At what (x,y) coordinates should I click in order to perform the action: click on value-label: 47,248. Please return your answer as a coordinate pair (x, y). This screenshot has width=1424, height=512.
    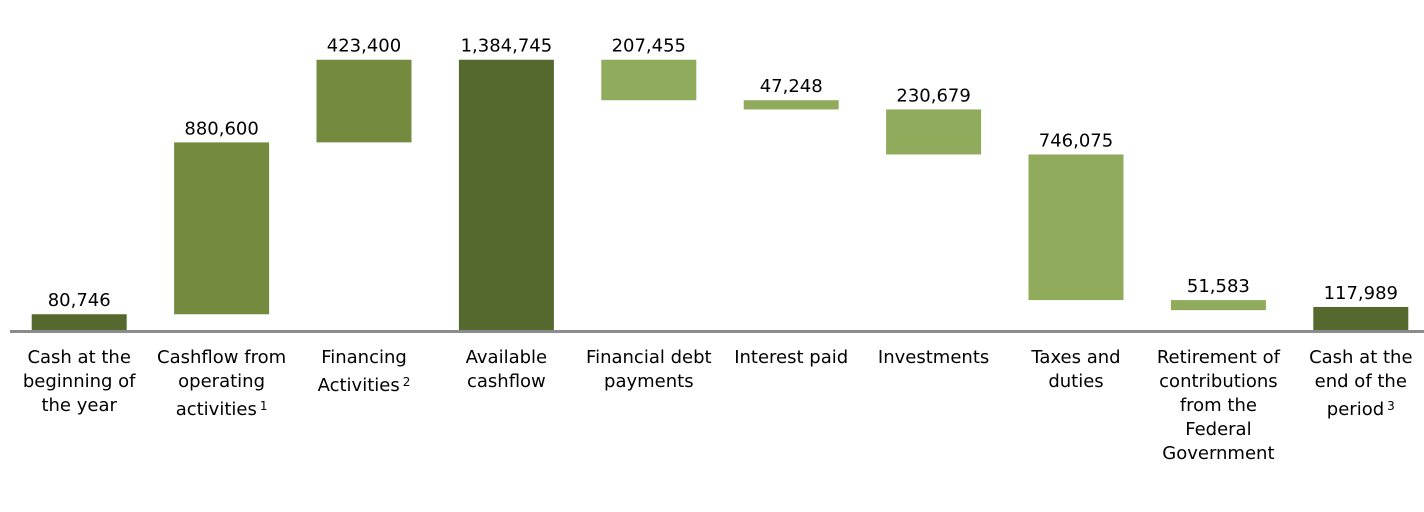
    Looking at the image, I should click on (791, 86).